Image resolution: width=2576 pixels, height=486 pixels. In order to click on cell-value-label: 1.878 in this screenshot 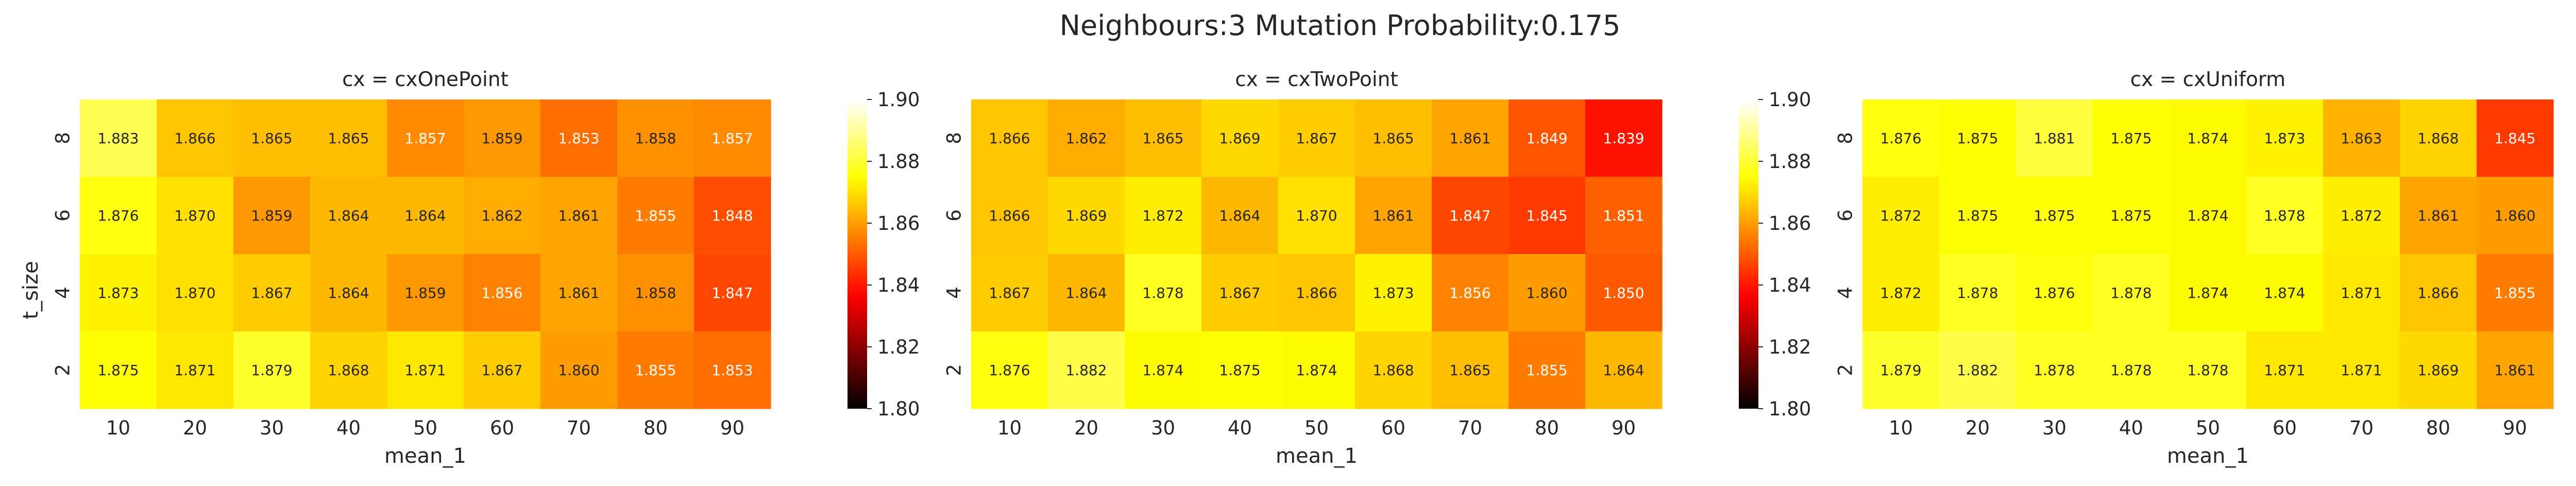, I will do `click(1977, 292)`.